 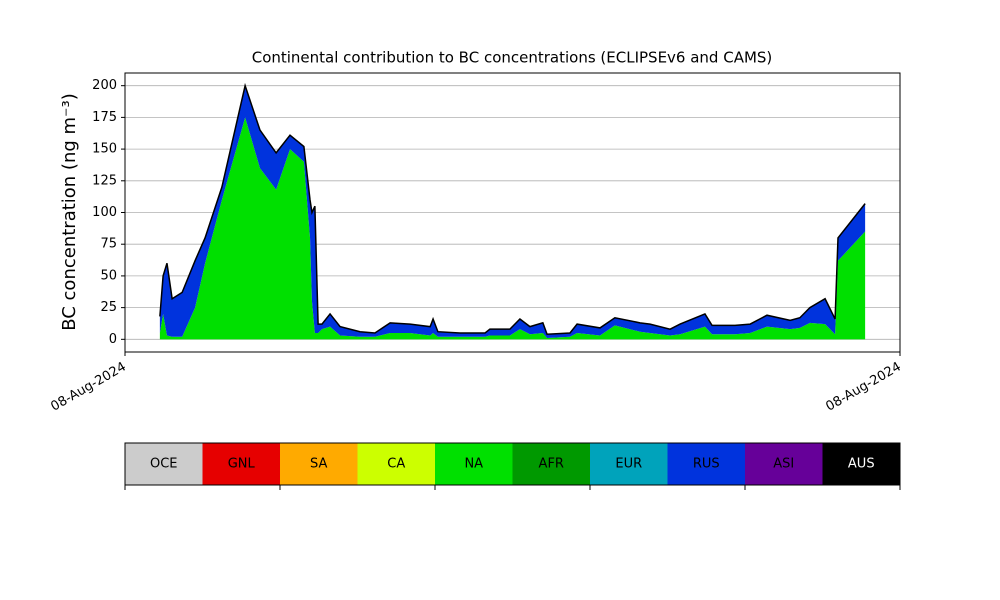 I want to click on legend-frame, so click(x=512, y=464).